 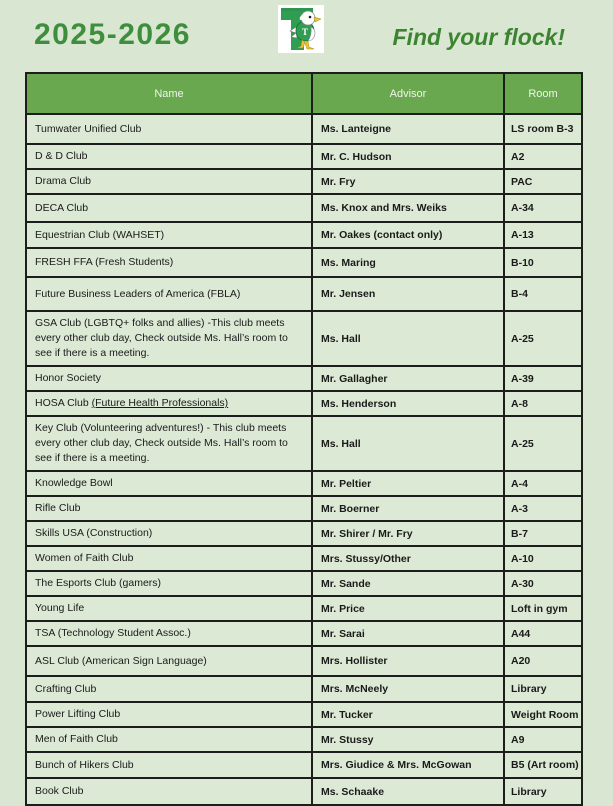 I want to click on room-cell: A-8, so click(x=543, y=403).